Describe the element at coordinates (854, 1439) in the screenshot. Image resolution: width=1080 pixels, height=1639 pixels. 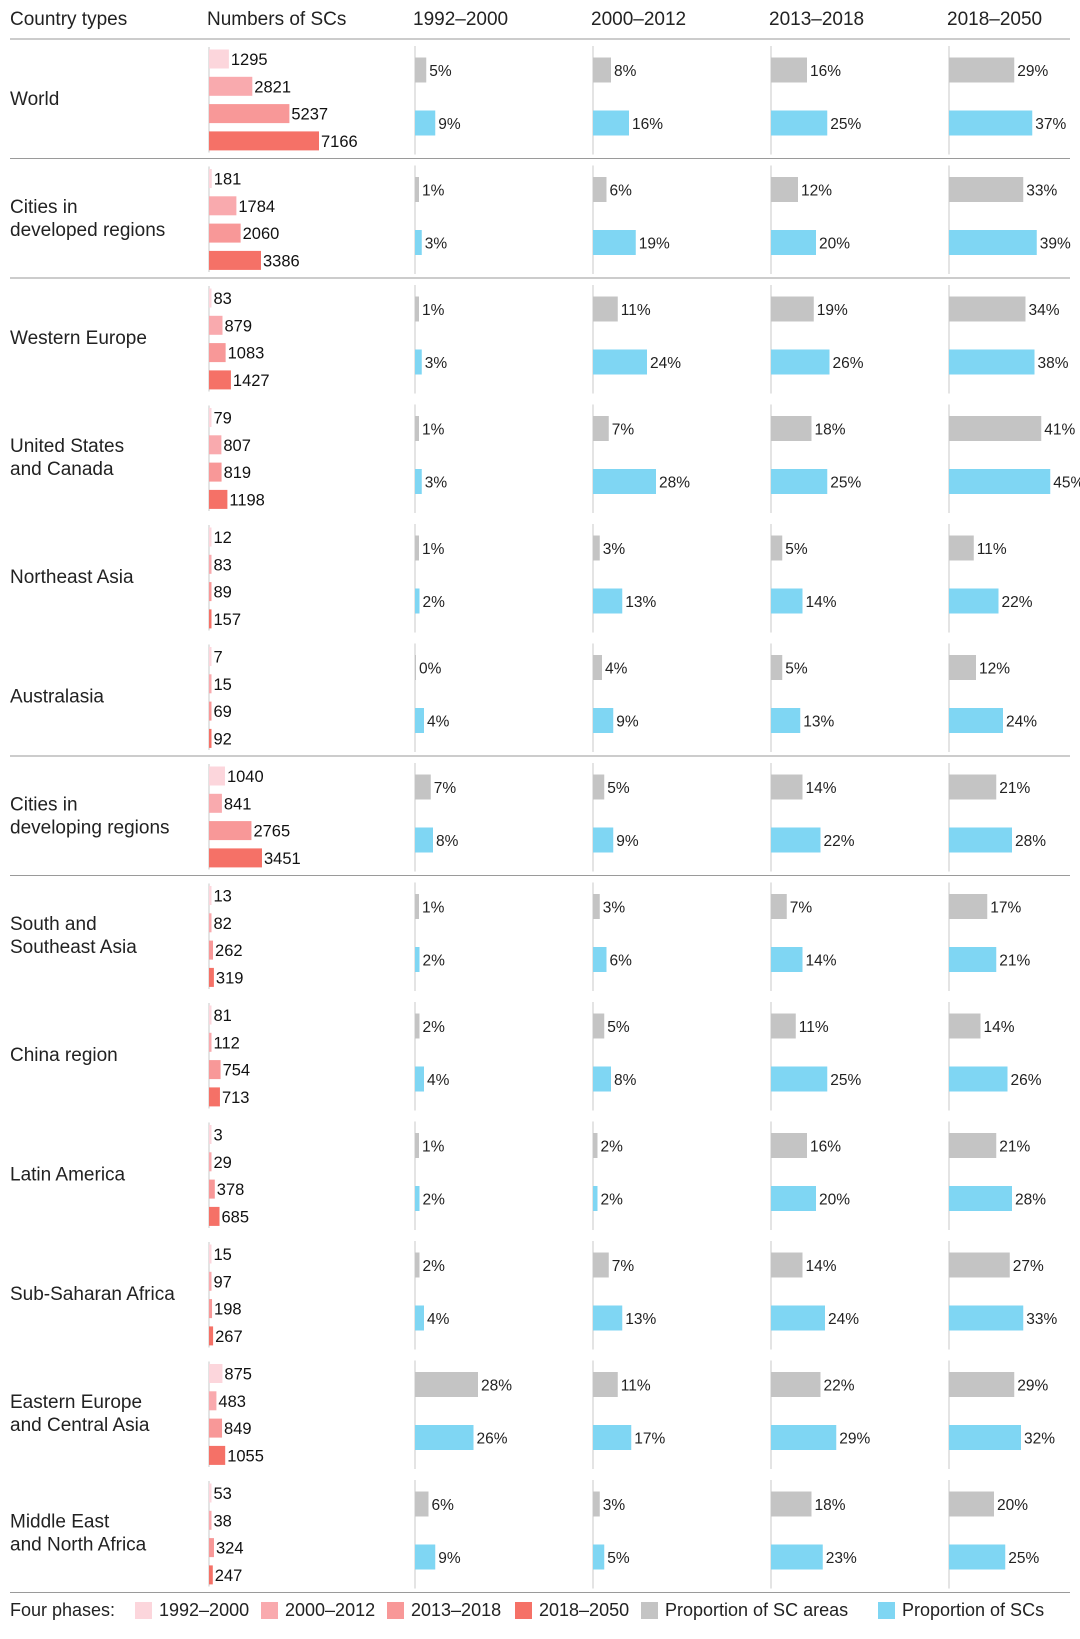
I see `sc-share-label: 29%` at that location.